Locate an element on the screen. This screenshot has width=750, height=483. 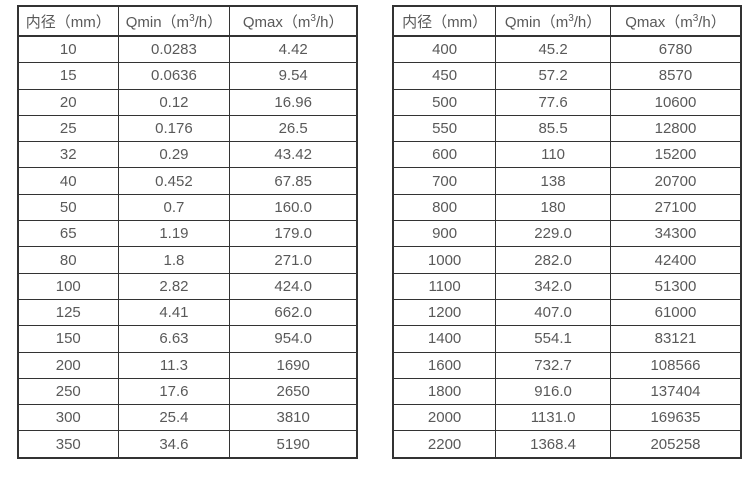
table-cell: 1100 is located at coordinates (444, 286).